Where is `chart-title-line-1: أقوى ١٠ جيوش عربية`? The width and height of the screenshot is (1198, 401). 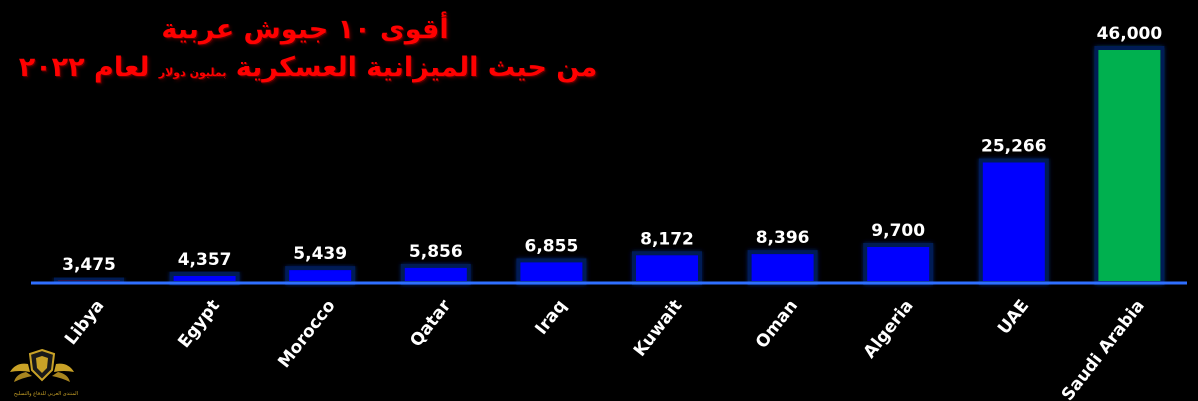 chart-title-line-1: أقوى ١٠ جيوش عربية is located at coordinates (305, 29).